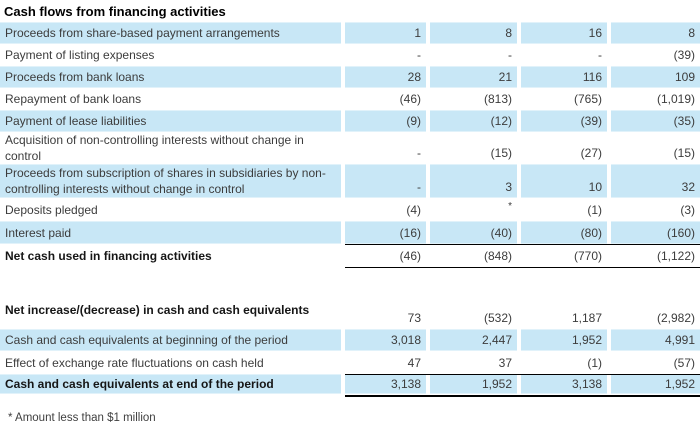 The image size is (700, 437). I want to click on value-cell: (770), so click(564, 256).